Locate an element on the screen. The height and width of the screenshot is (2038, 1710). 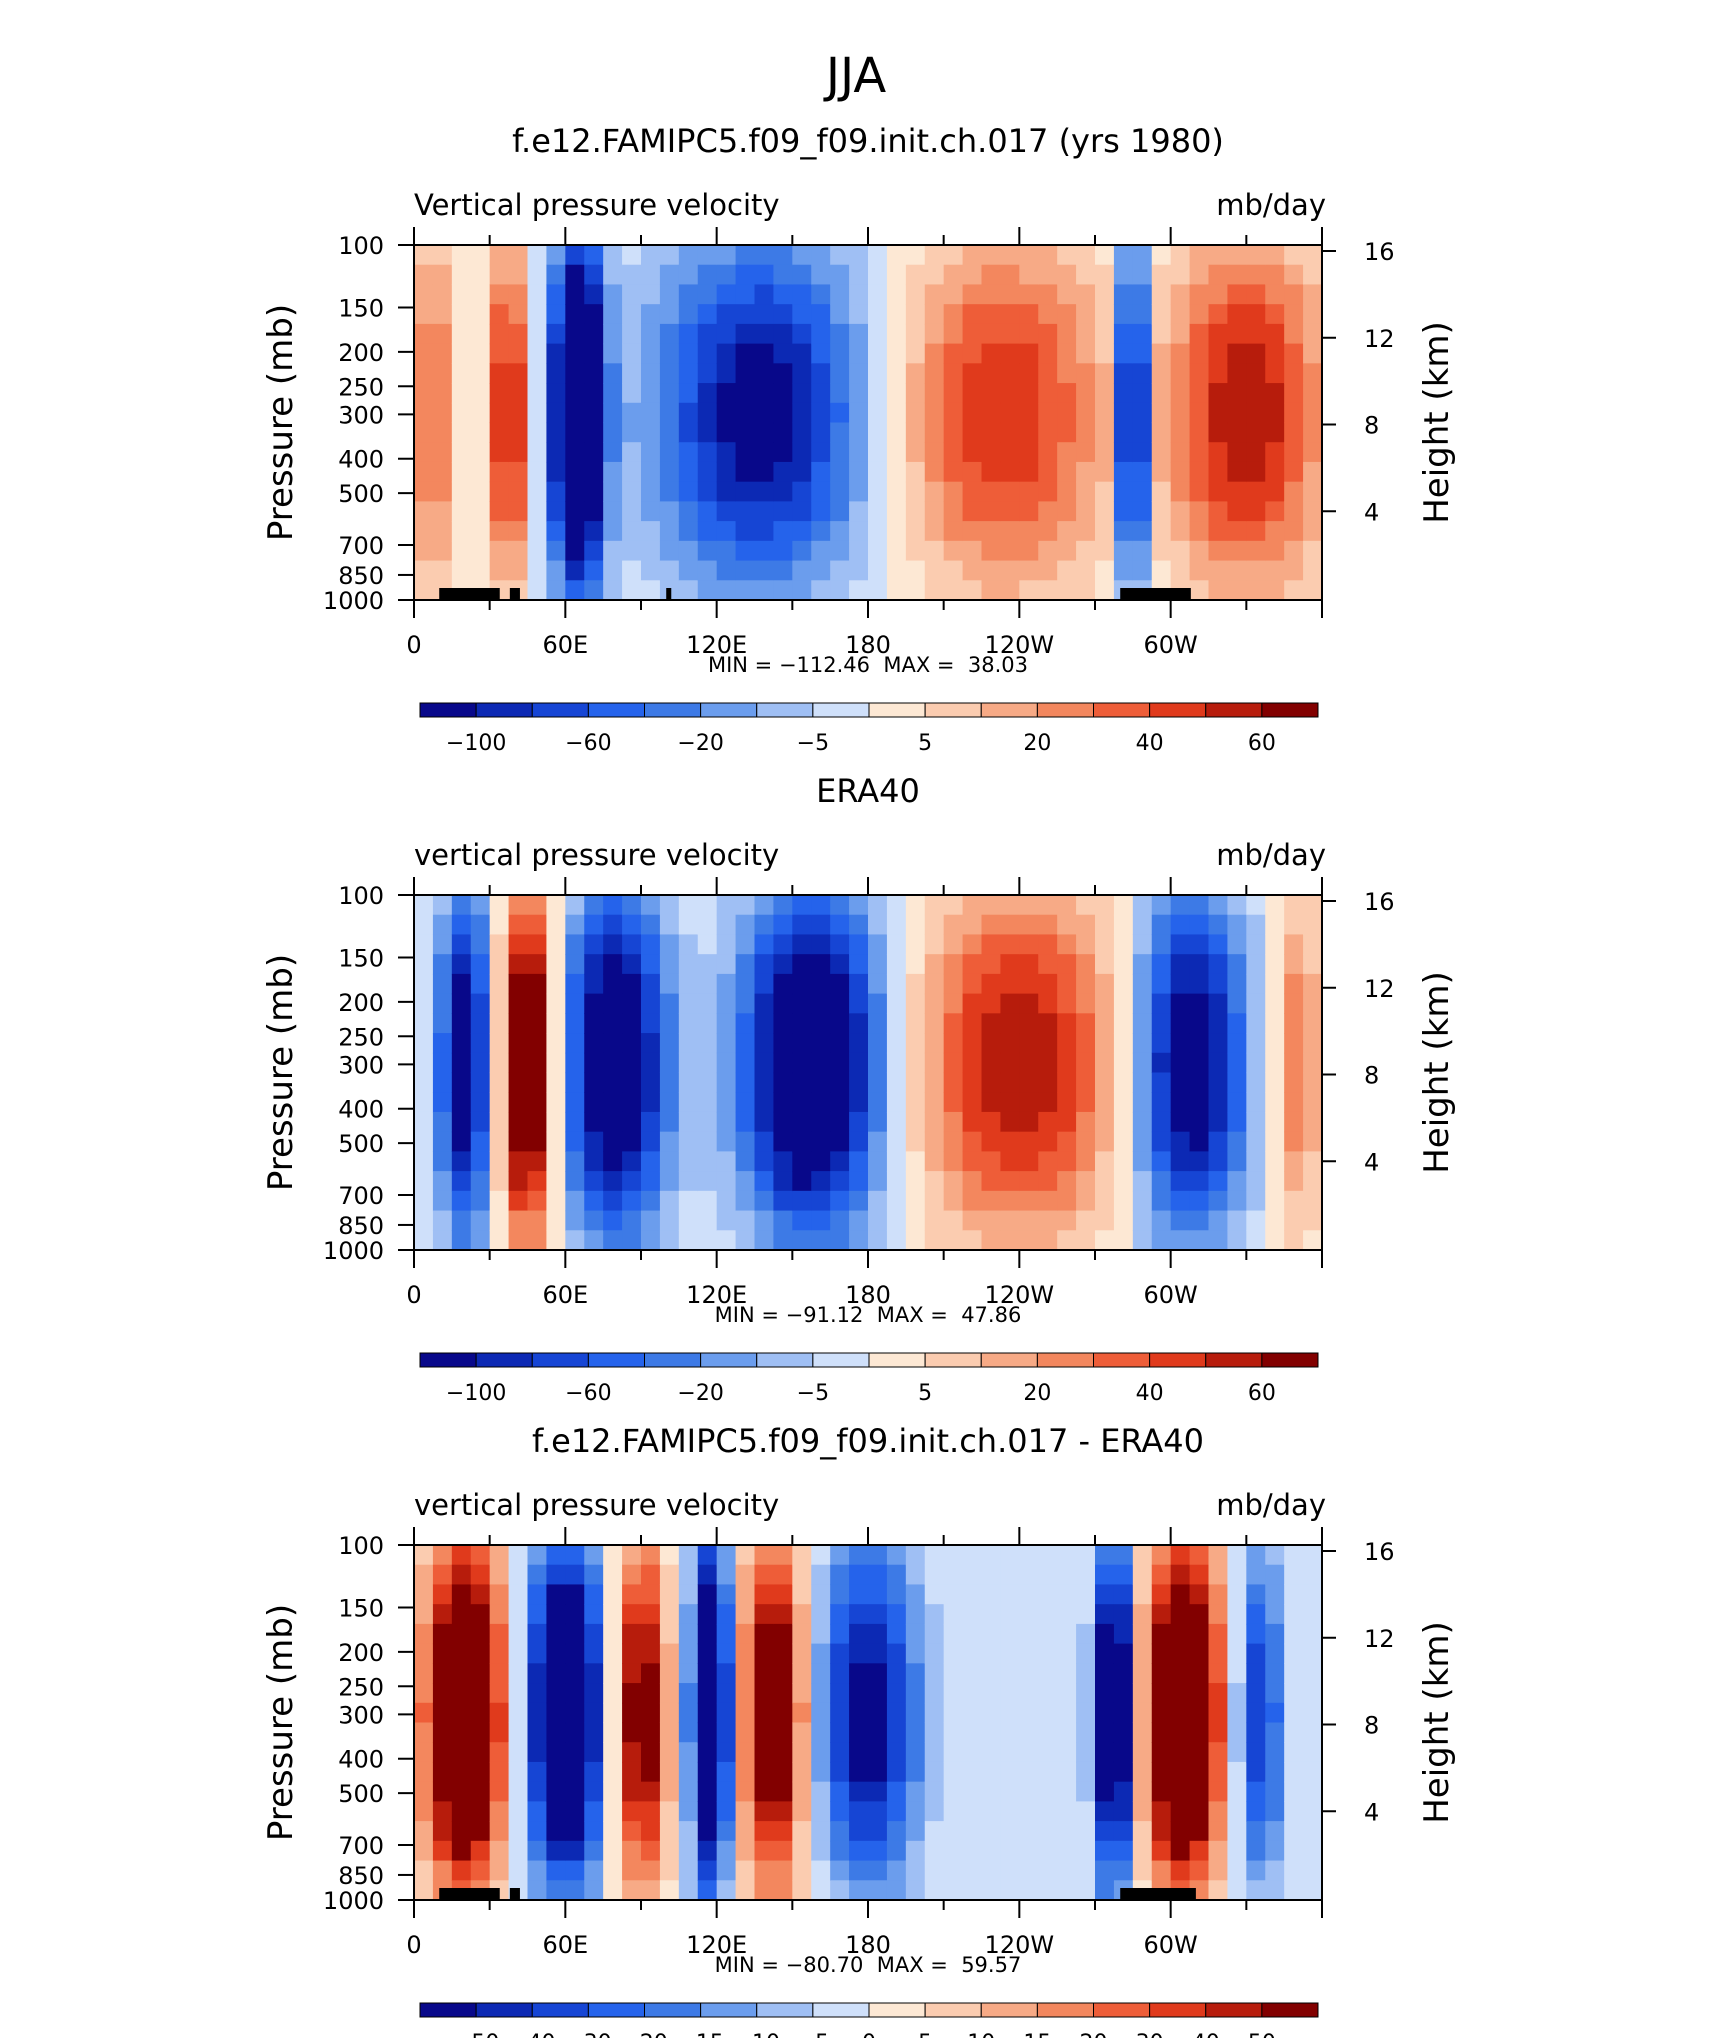
land-mask is located at coordinates (492, 1894).